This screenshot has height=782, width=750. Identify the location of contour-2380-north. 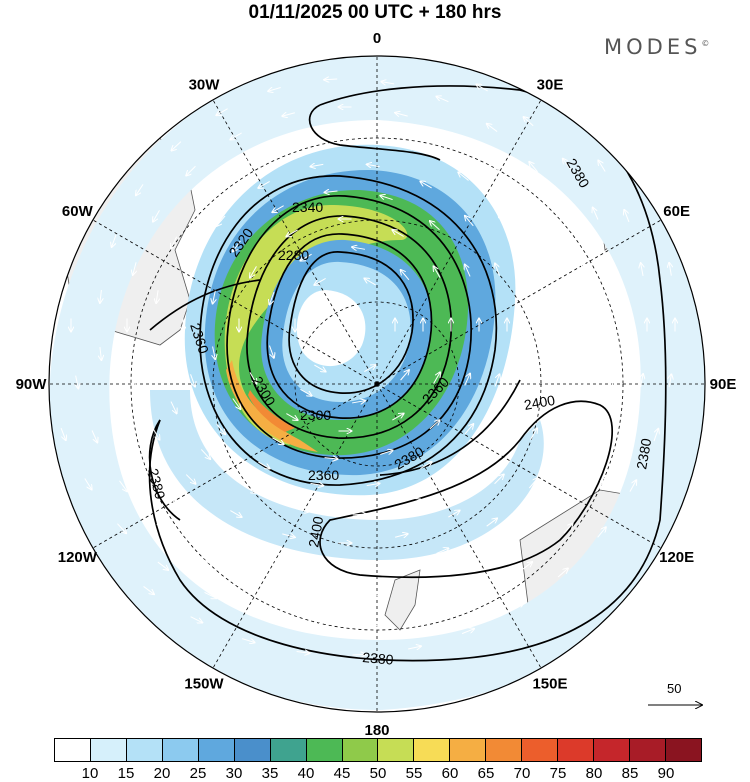
(374, 132).